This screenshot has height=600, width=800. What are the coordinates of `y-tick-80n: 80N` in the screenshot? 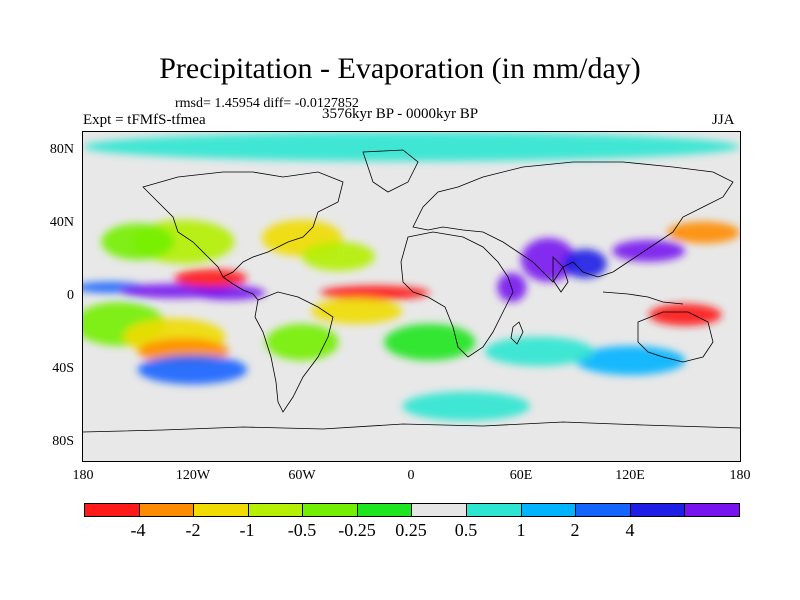 It's located at (61, 149).